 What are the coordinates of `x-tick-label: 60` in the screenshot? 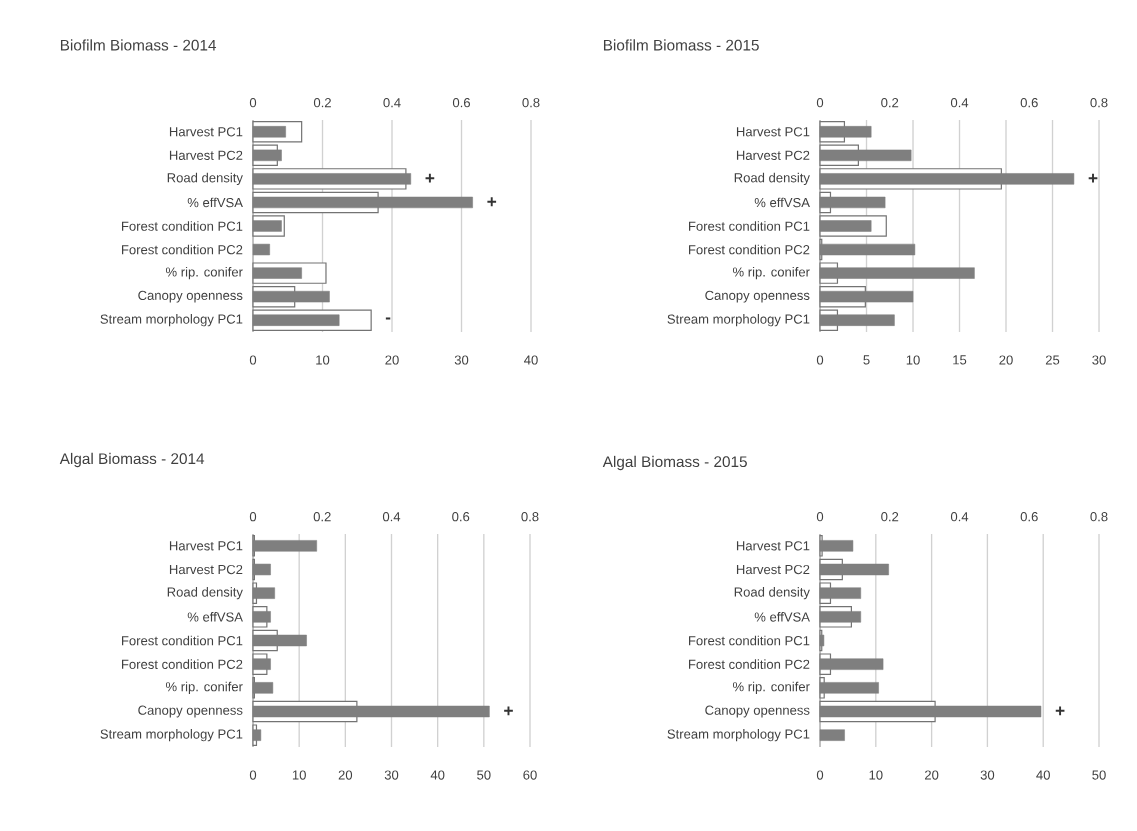 It's located at (530, 775).